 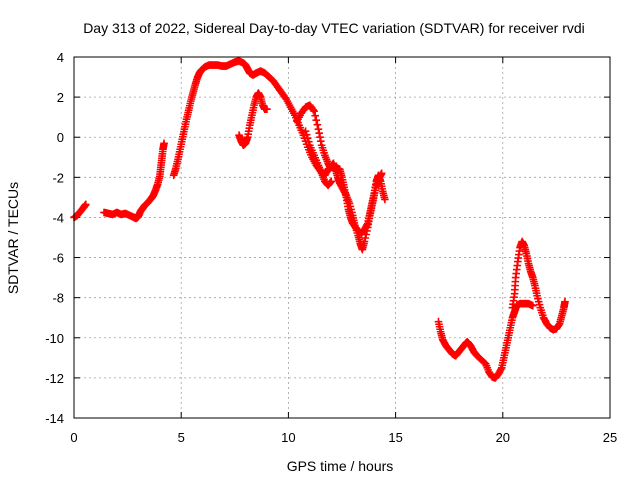 I want to click on series-seg2, so click(x=134, y=181).